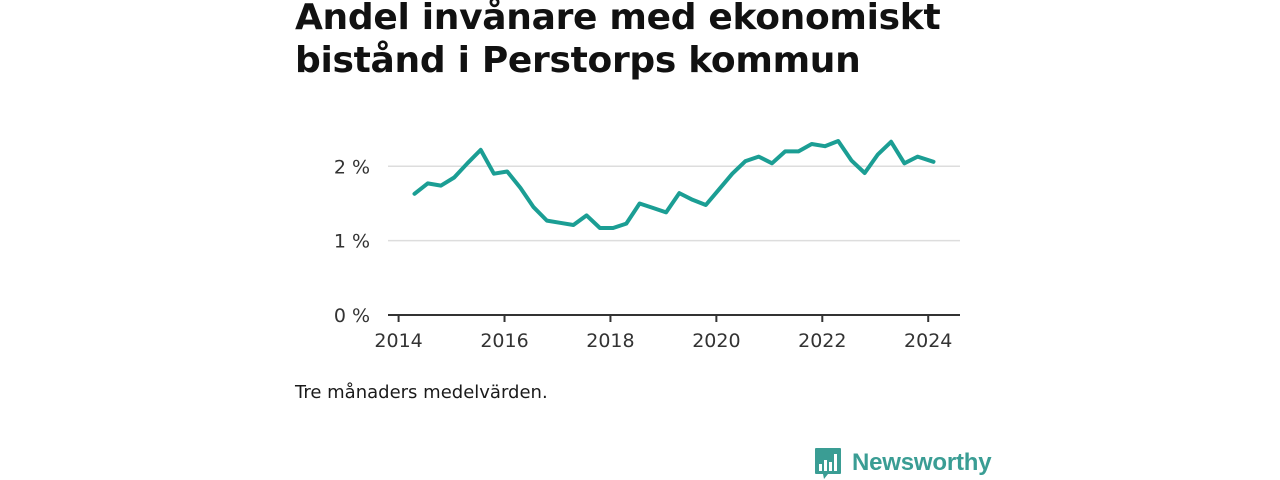  Describe the element at coordinates (822, 341) in the screenshot. I see `x-tick-label: 2022` at that location.